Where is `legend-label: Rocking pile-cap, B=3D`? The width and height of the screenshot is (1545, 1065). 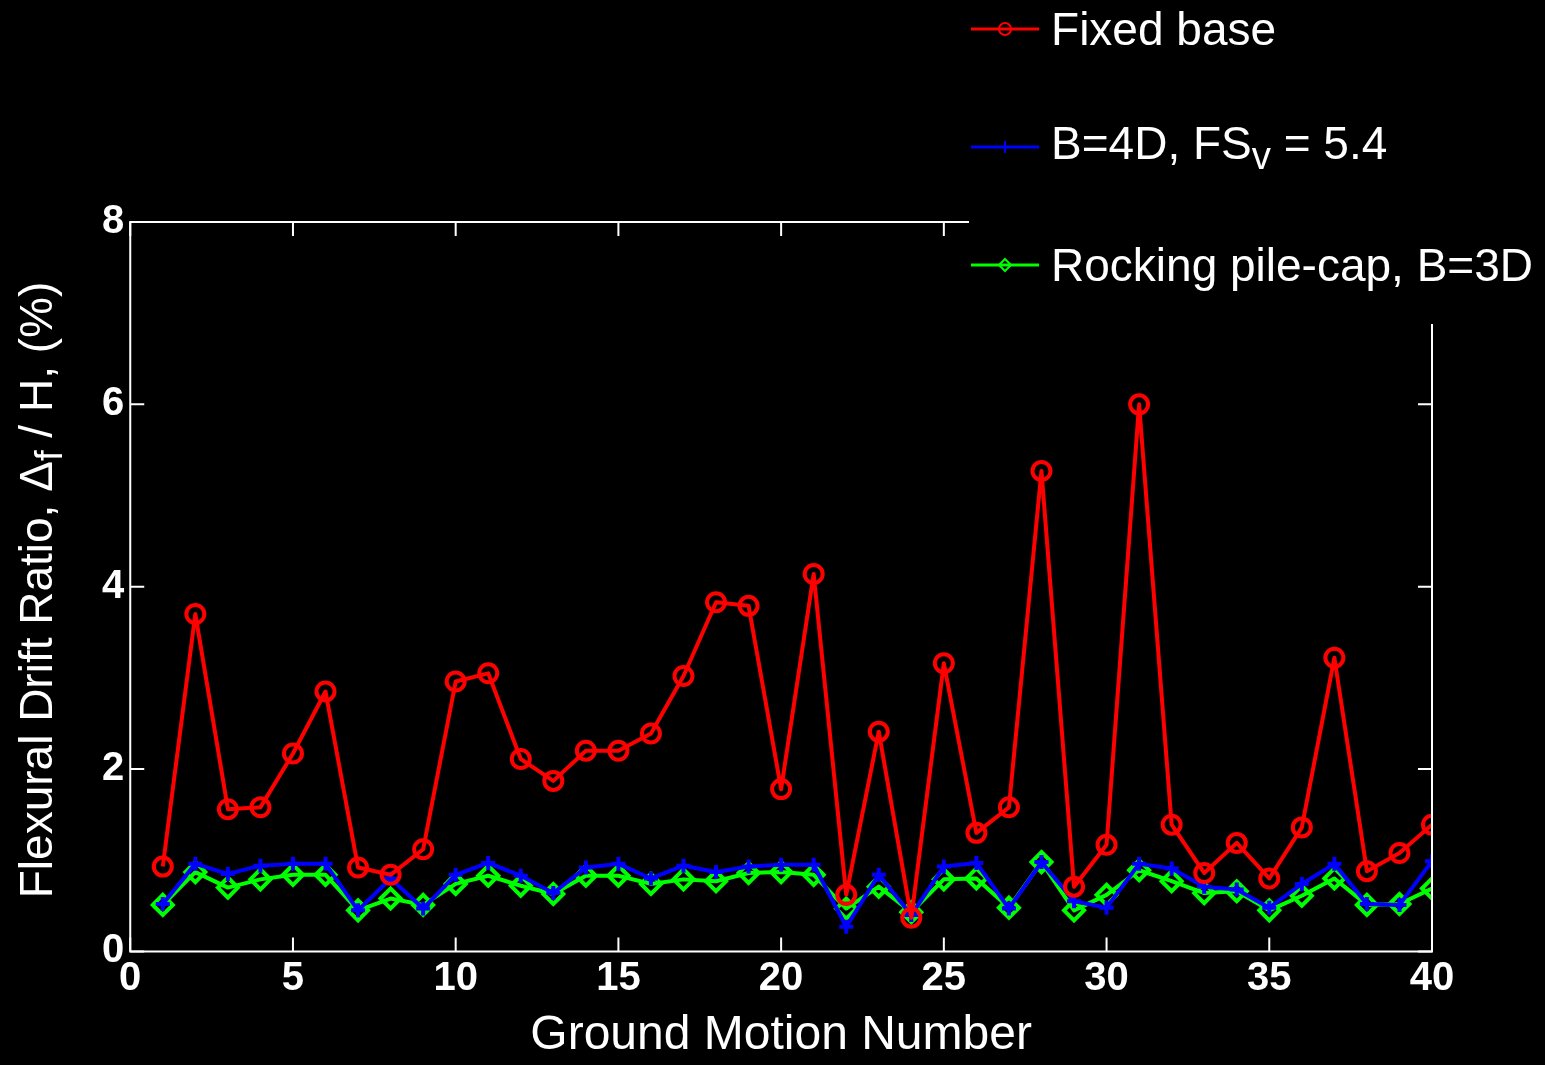
legend-label: Rocking pile-cap, B=3D is located at coordinates (1292, 265).